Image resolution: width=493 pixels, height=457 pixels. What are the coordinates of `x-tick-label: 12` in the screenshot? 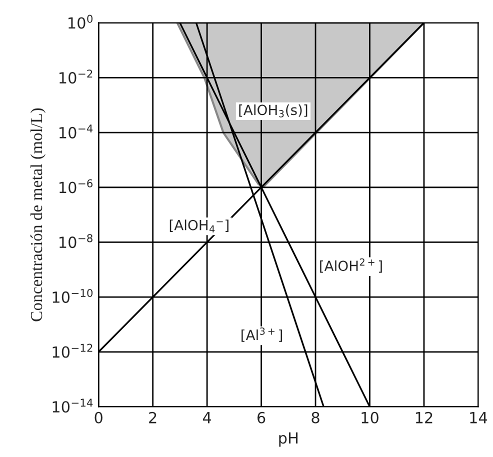 It's located at (424, 418).